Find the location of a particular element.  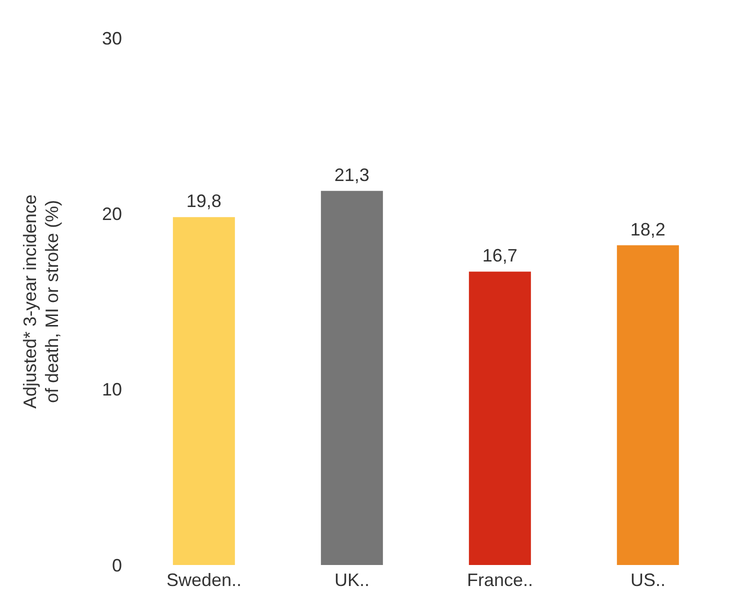

x-tick-label: UK.. is located at coordinates (352, 580).